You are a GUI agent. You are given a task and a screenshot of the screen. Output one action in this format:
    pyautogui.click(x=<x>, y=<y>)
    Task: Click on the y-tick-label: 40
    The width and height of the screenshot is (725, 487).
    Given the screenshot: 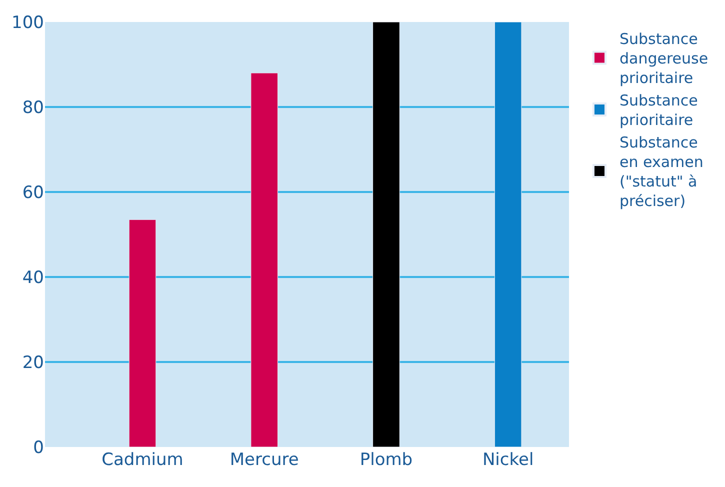 What is the action you would take?
    pyautogui.click(x=33, y=278)
    